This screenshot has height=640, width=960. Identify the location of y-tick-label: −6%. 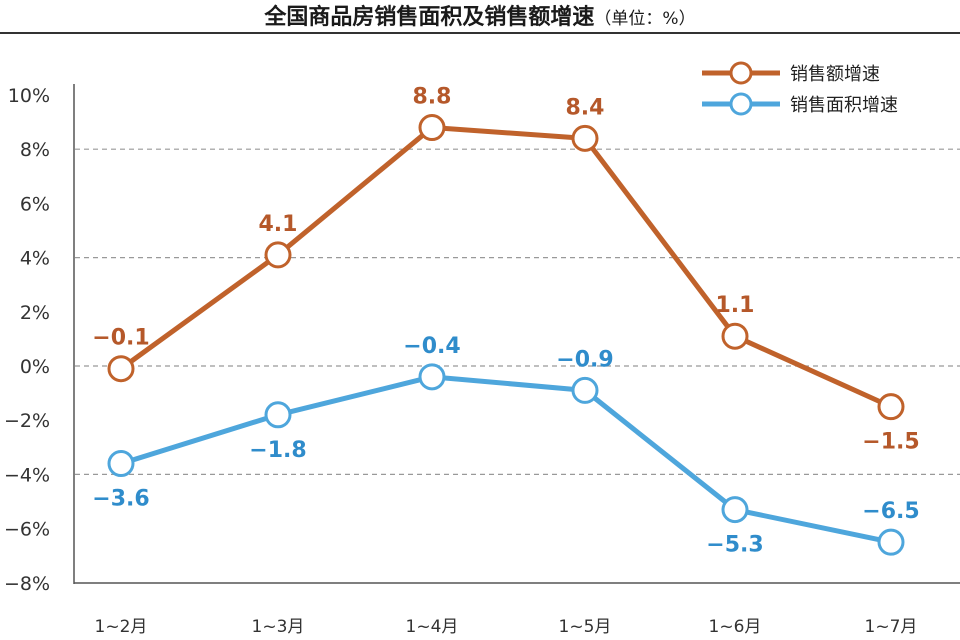
(27, 530).